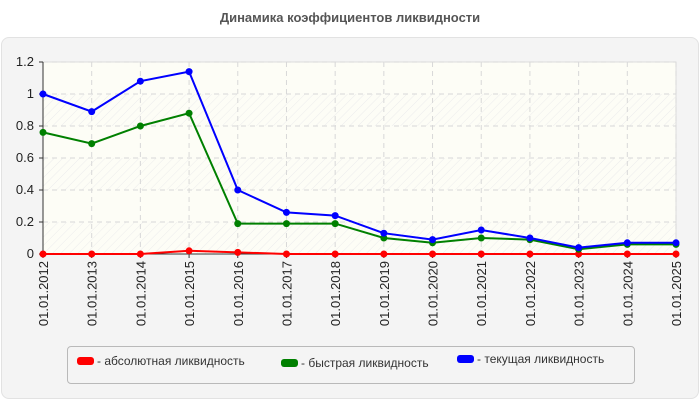  Describe the element at coordinates (25, 125) in the screenshot. I see `y-tick-label: 0.8` at that location.